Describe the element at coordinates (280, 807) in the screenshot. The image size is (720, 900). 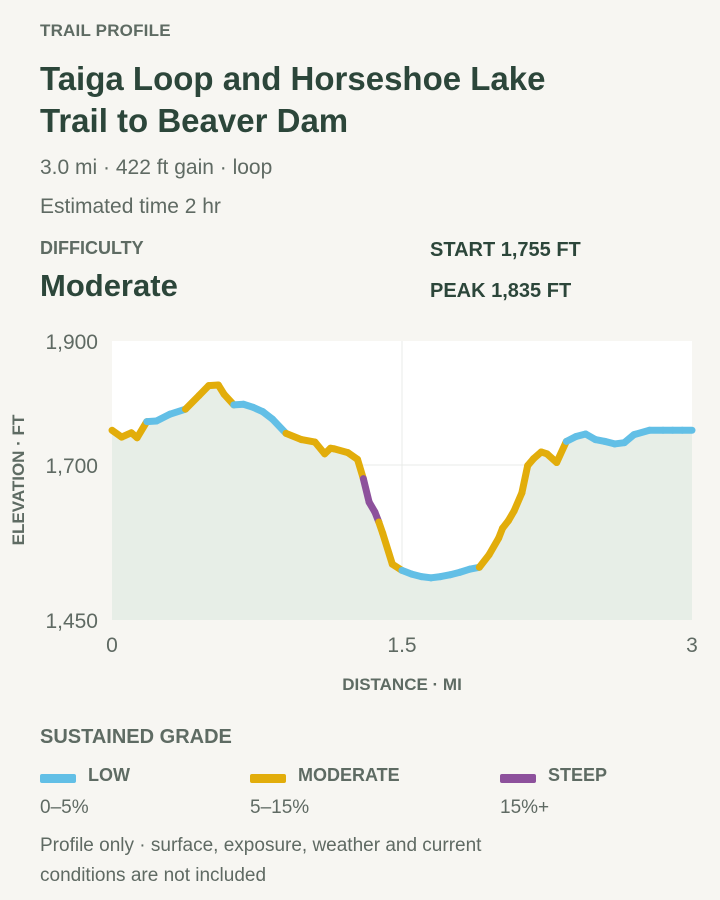
I see `legend-range-moderate: 5–15%` at that location.